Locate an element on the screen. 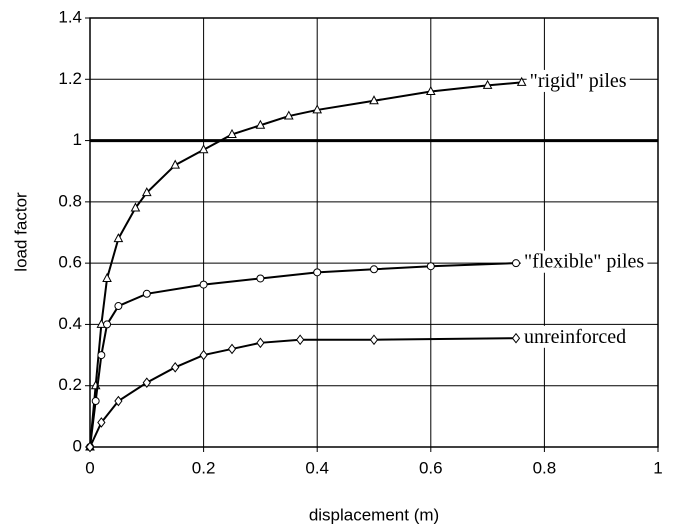 This screenshot has width=691, height=531. x-tick-label: 0 is located at coordinates (89, 467).